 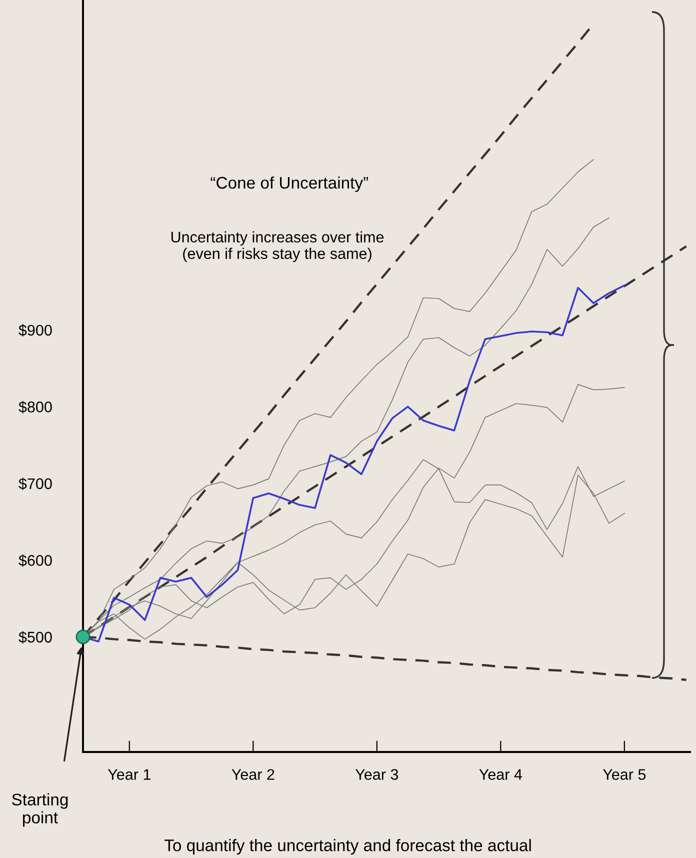 I want to click on x-tick-label: Year 1, so click(x=129, y=774).